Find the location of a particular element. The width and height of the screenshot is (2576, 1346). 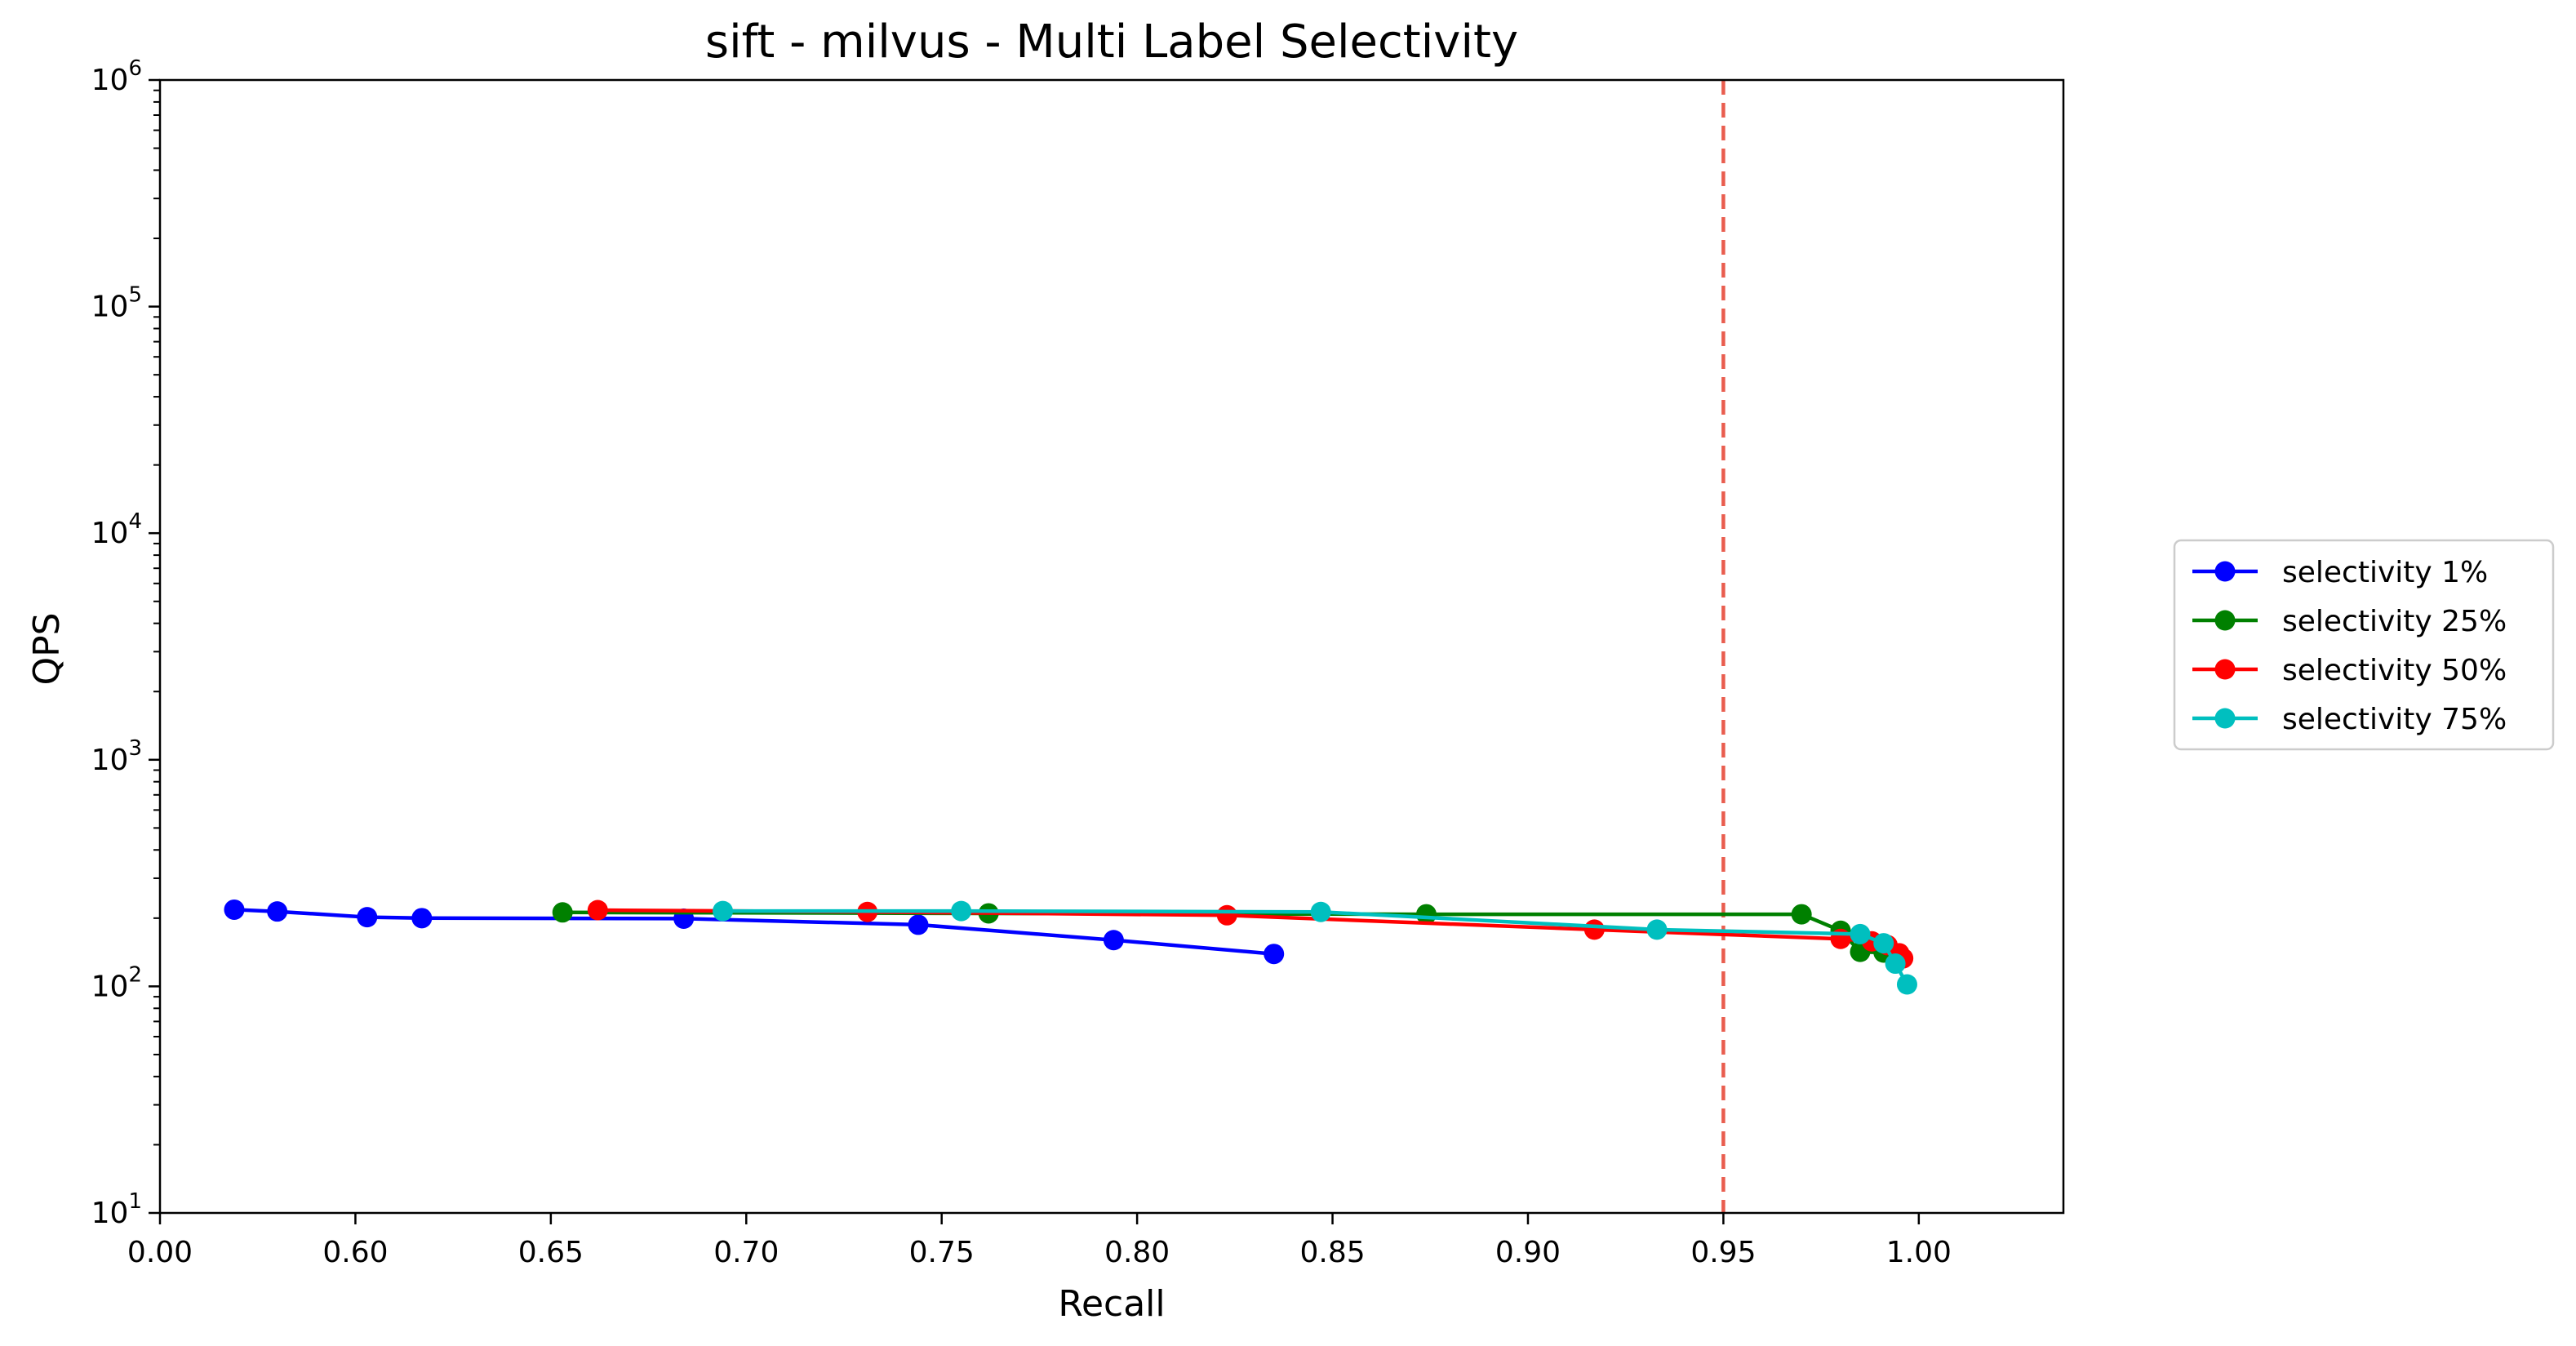

x-tick-label: 0.00 is located at coordinates (160, 1252).